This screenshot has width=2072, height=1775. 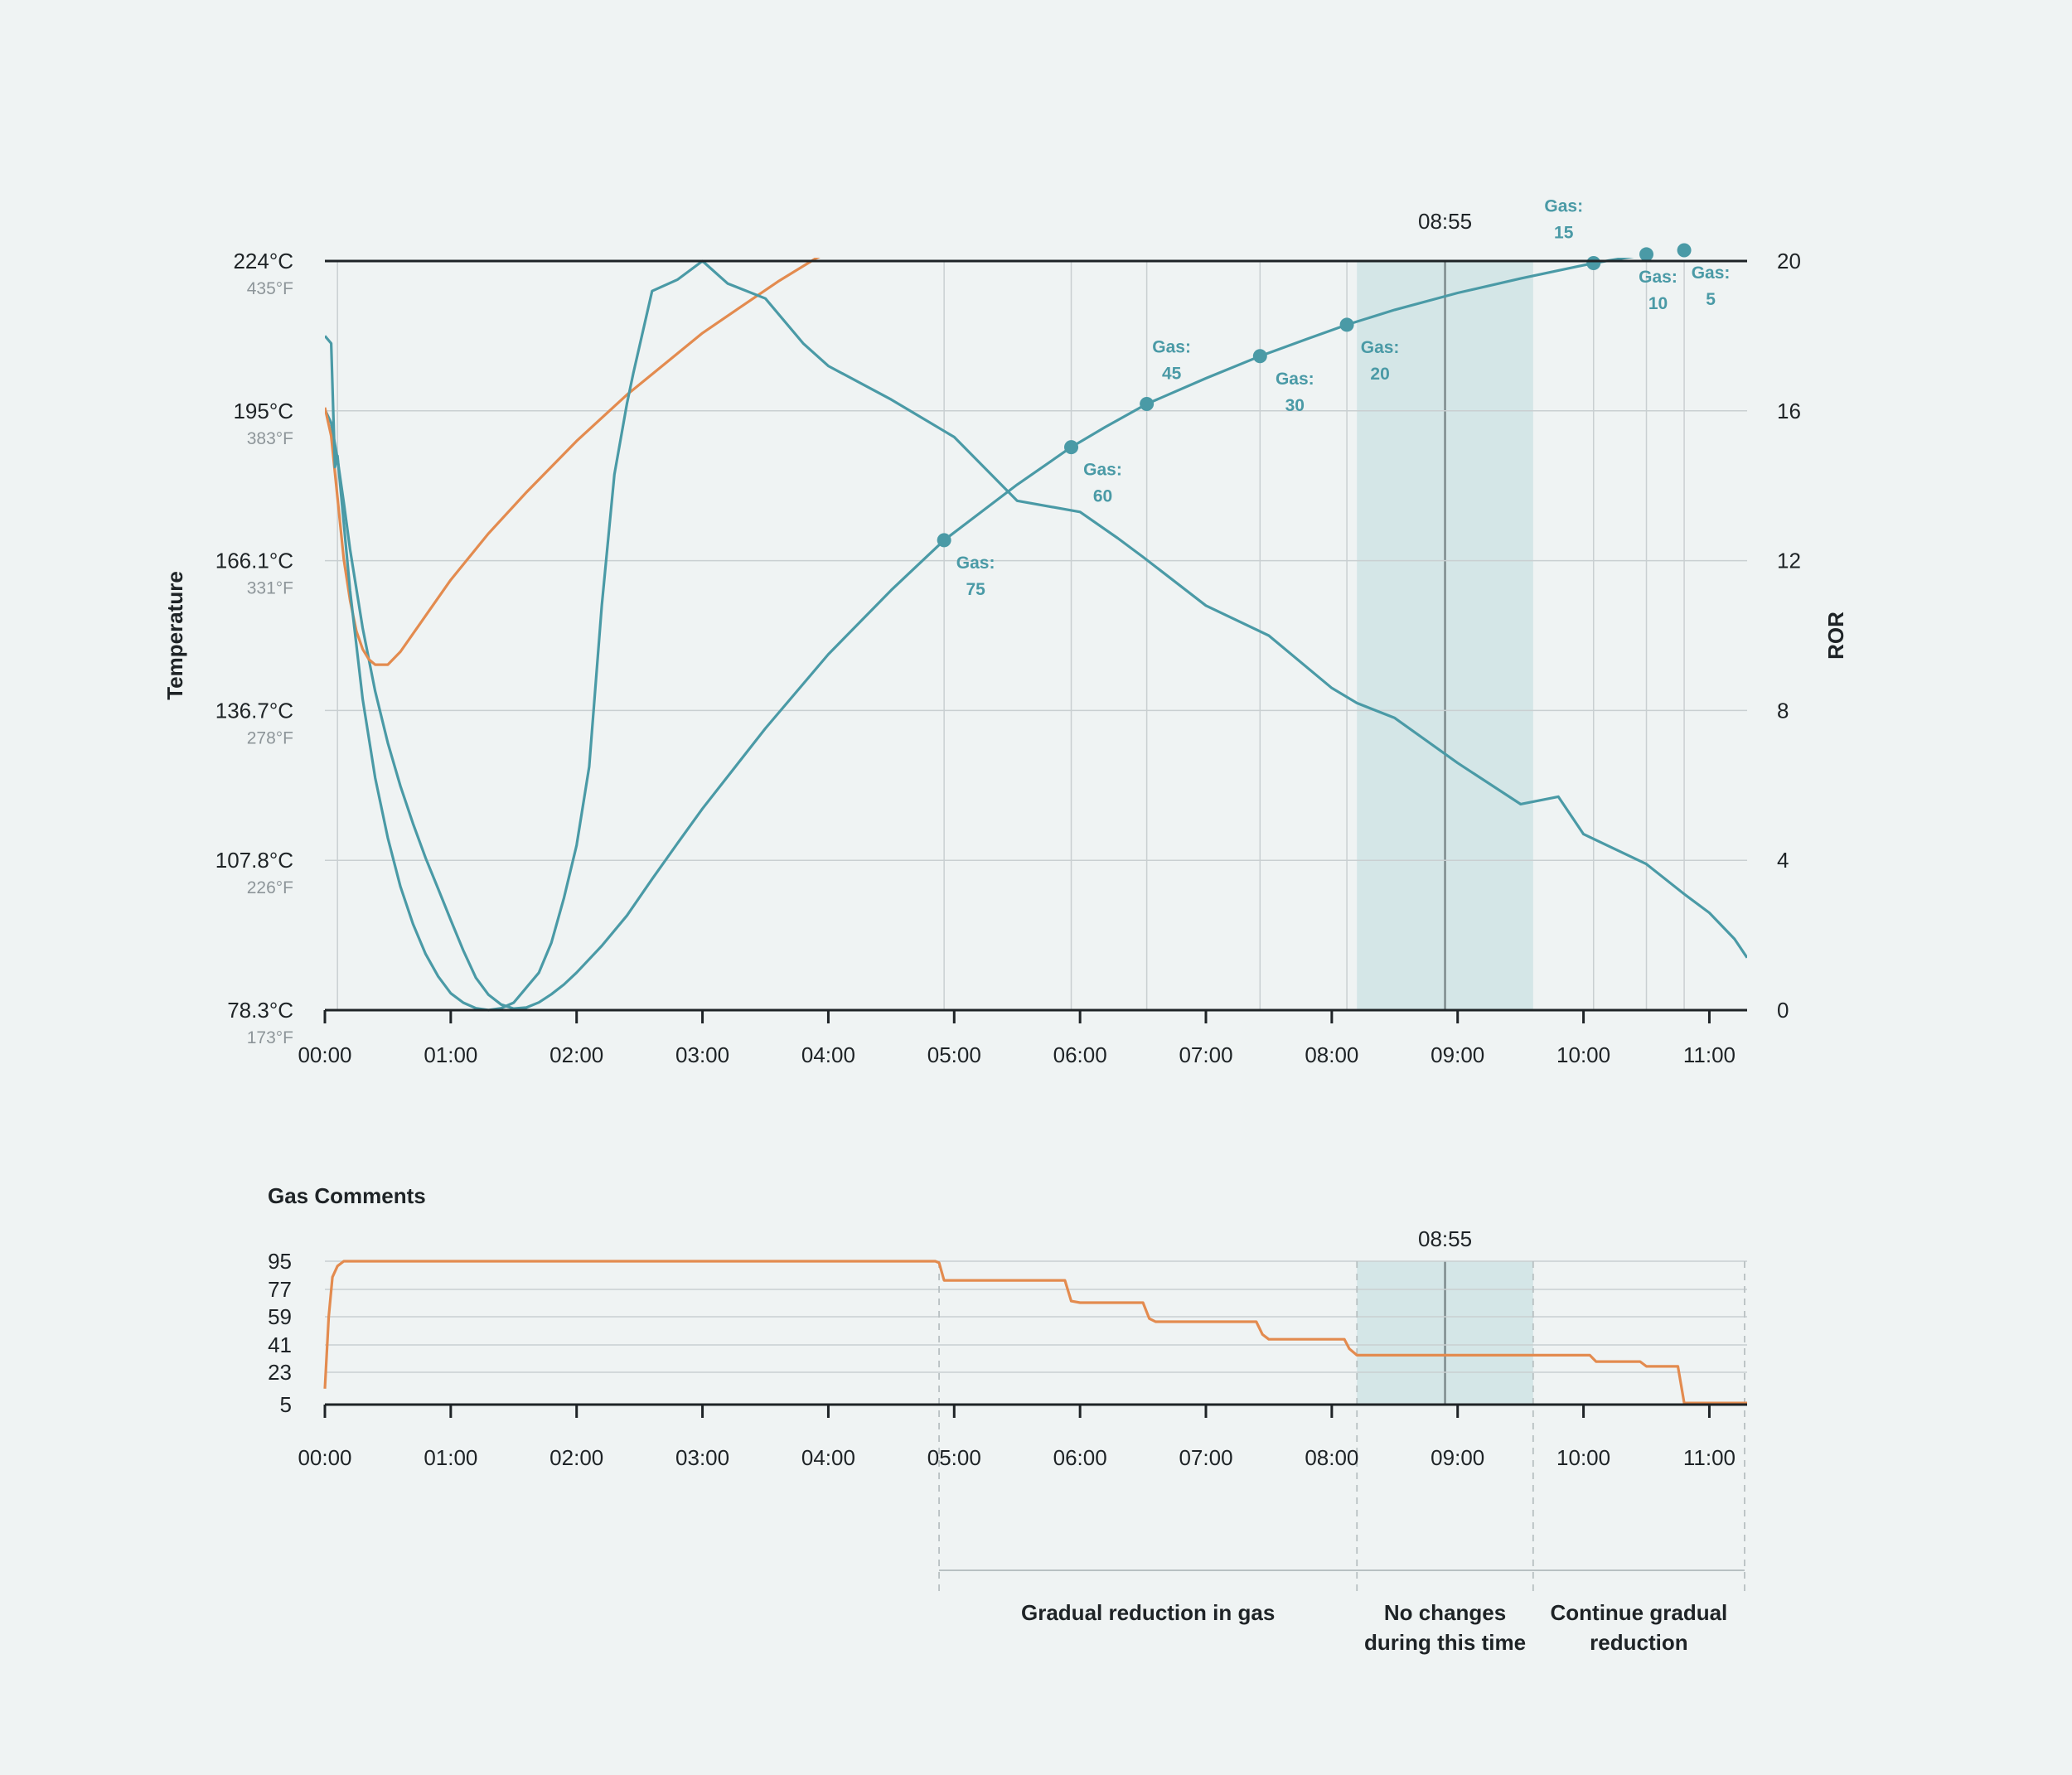 What do you see at coordinates (1295, 405) in the screenshot?
I see `gas-point-value: 30` at bounding box center [1295, 405].